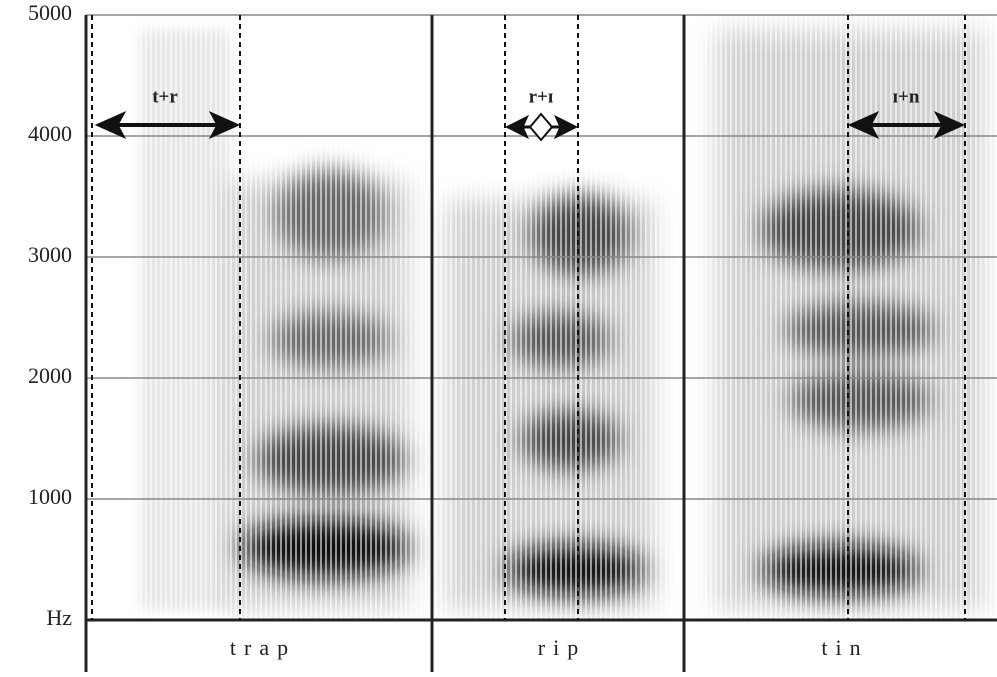  Describe the element at coordinates (541, 127) in the screenshot. I see `arrow-diamond` at that location.